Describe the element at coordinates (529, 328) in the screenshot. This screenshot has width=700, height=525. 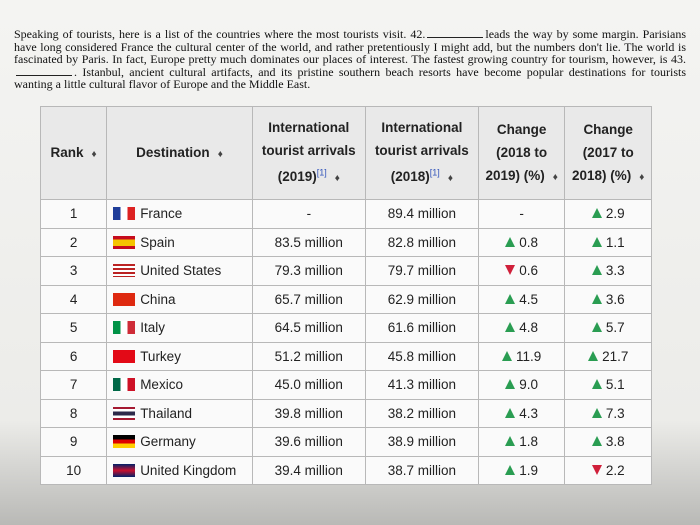
I see `change-value: 4.8` at that location.